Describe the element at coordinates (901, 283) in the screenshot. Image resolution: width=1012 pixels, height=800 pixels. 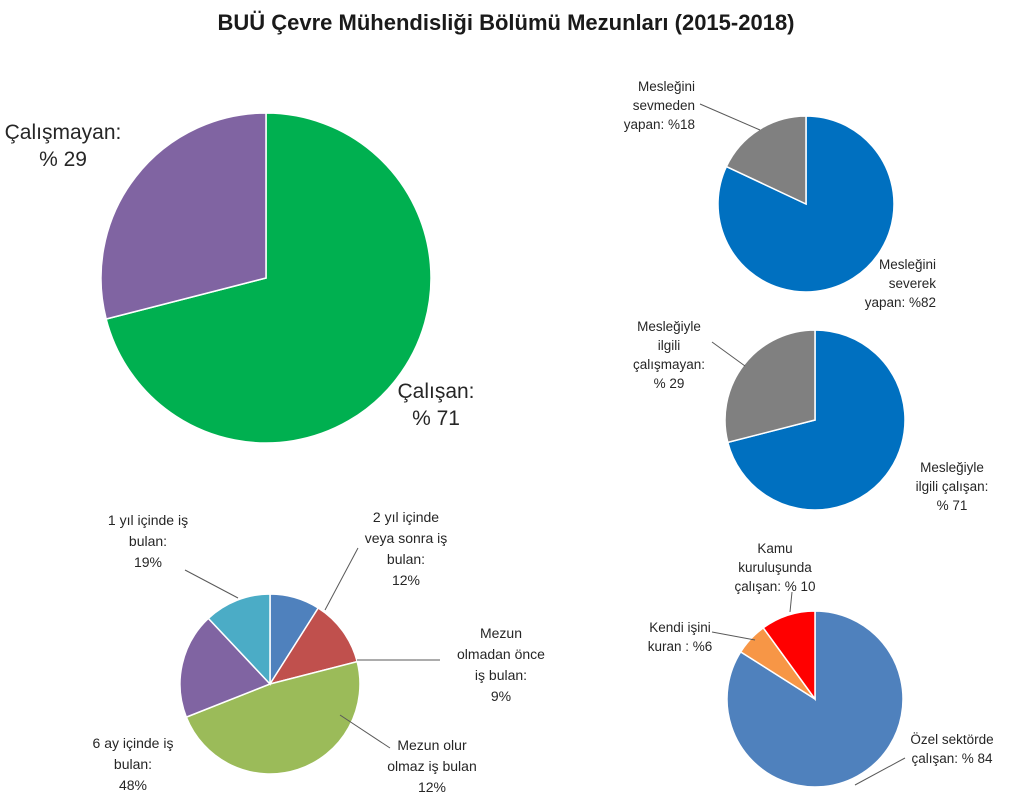
I see `slice-label-severek: Mesleğini severek yapan: %82` at that location.